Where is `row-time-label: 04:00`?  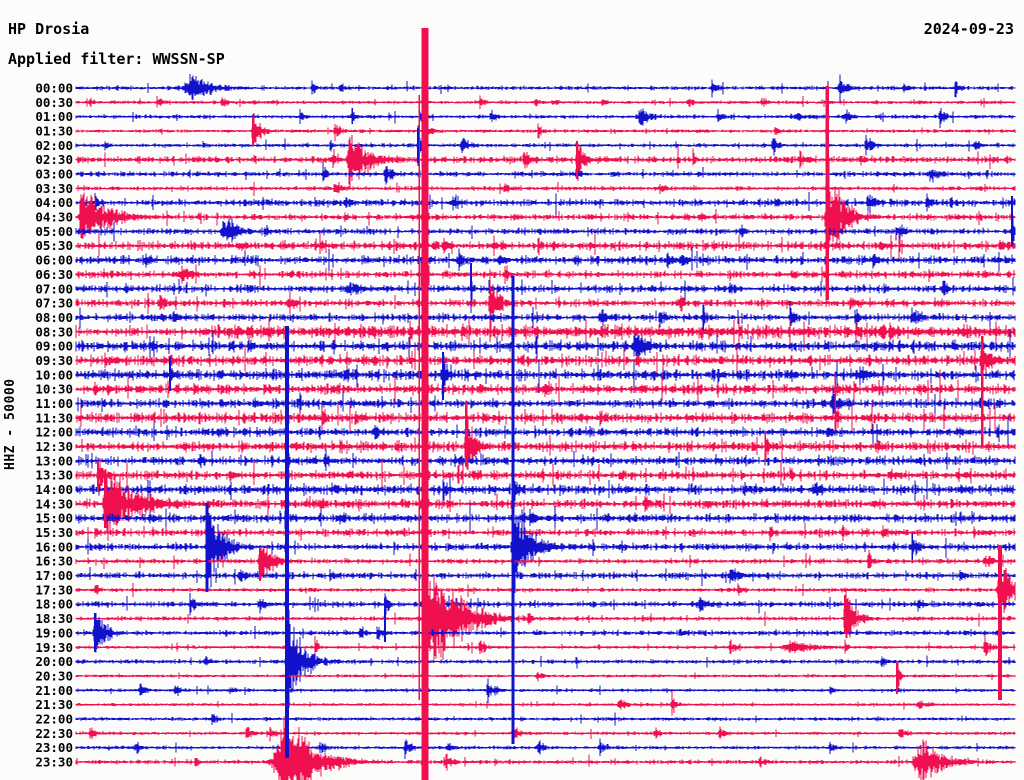
row-time-label: 04:00 is located at coordinates (54, 202).